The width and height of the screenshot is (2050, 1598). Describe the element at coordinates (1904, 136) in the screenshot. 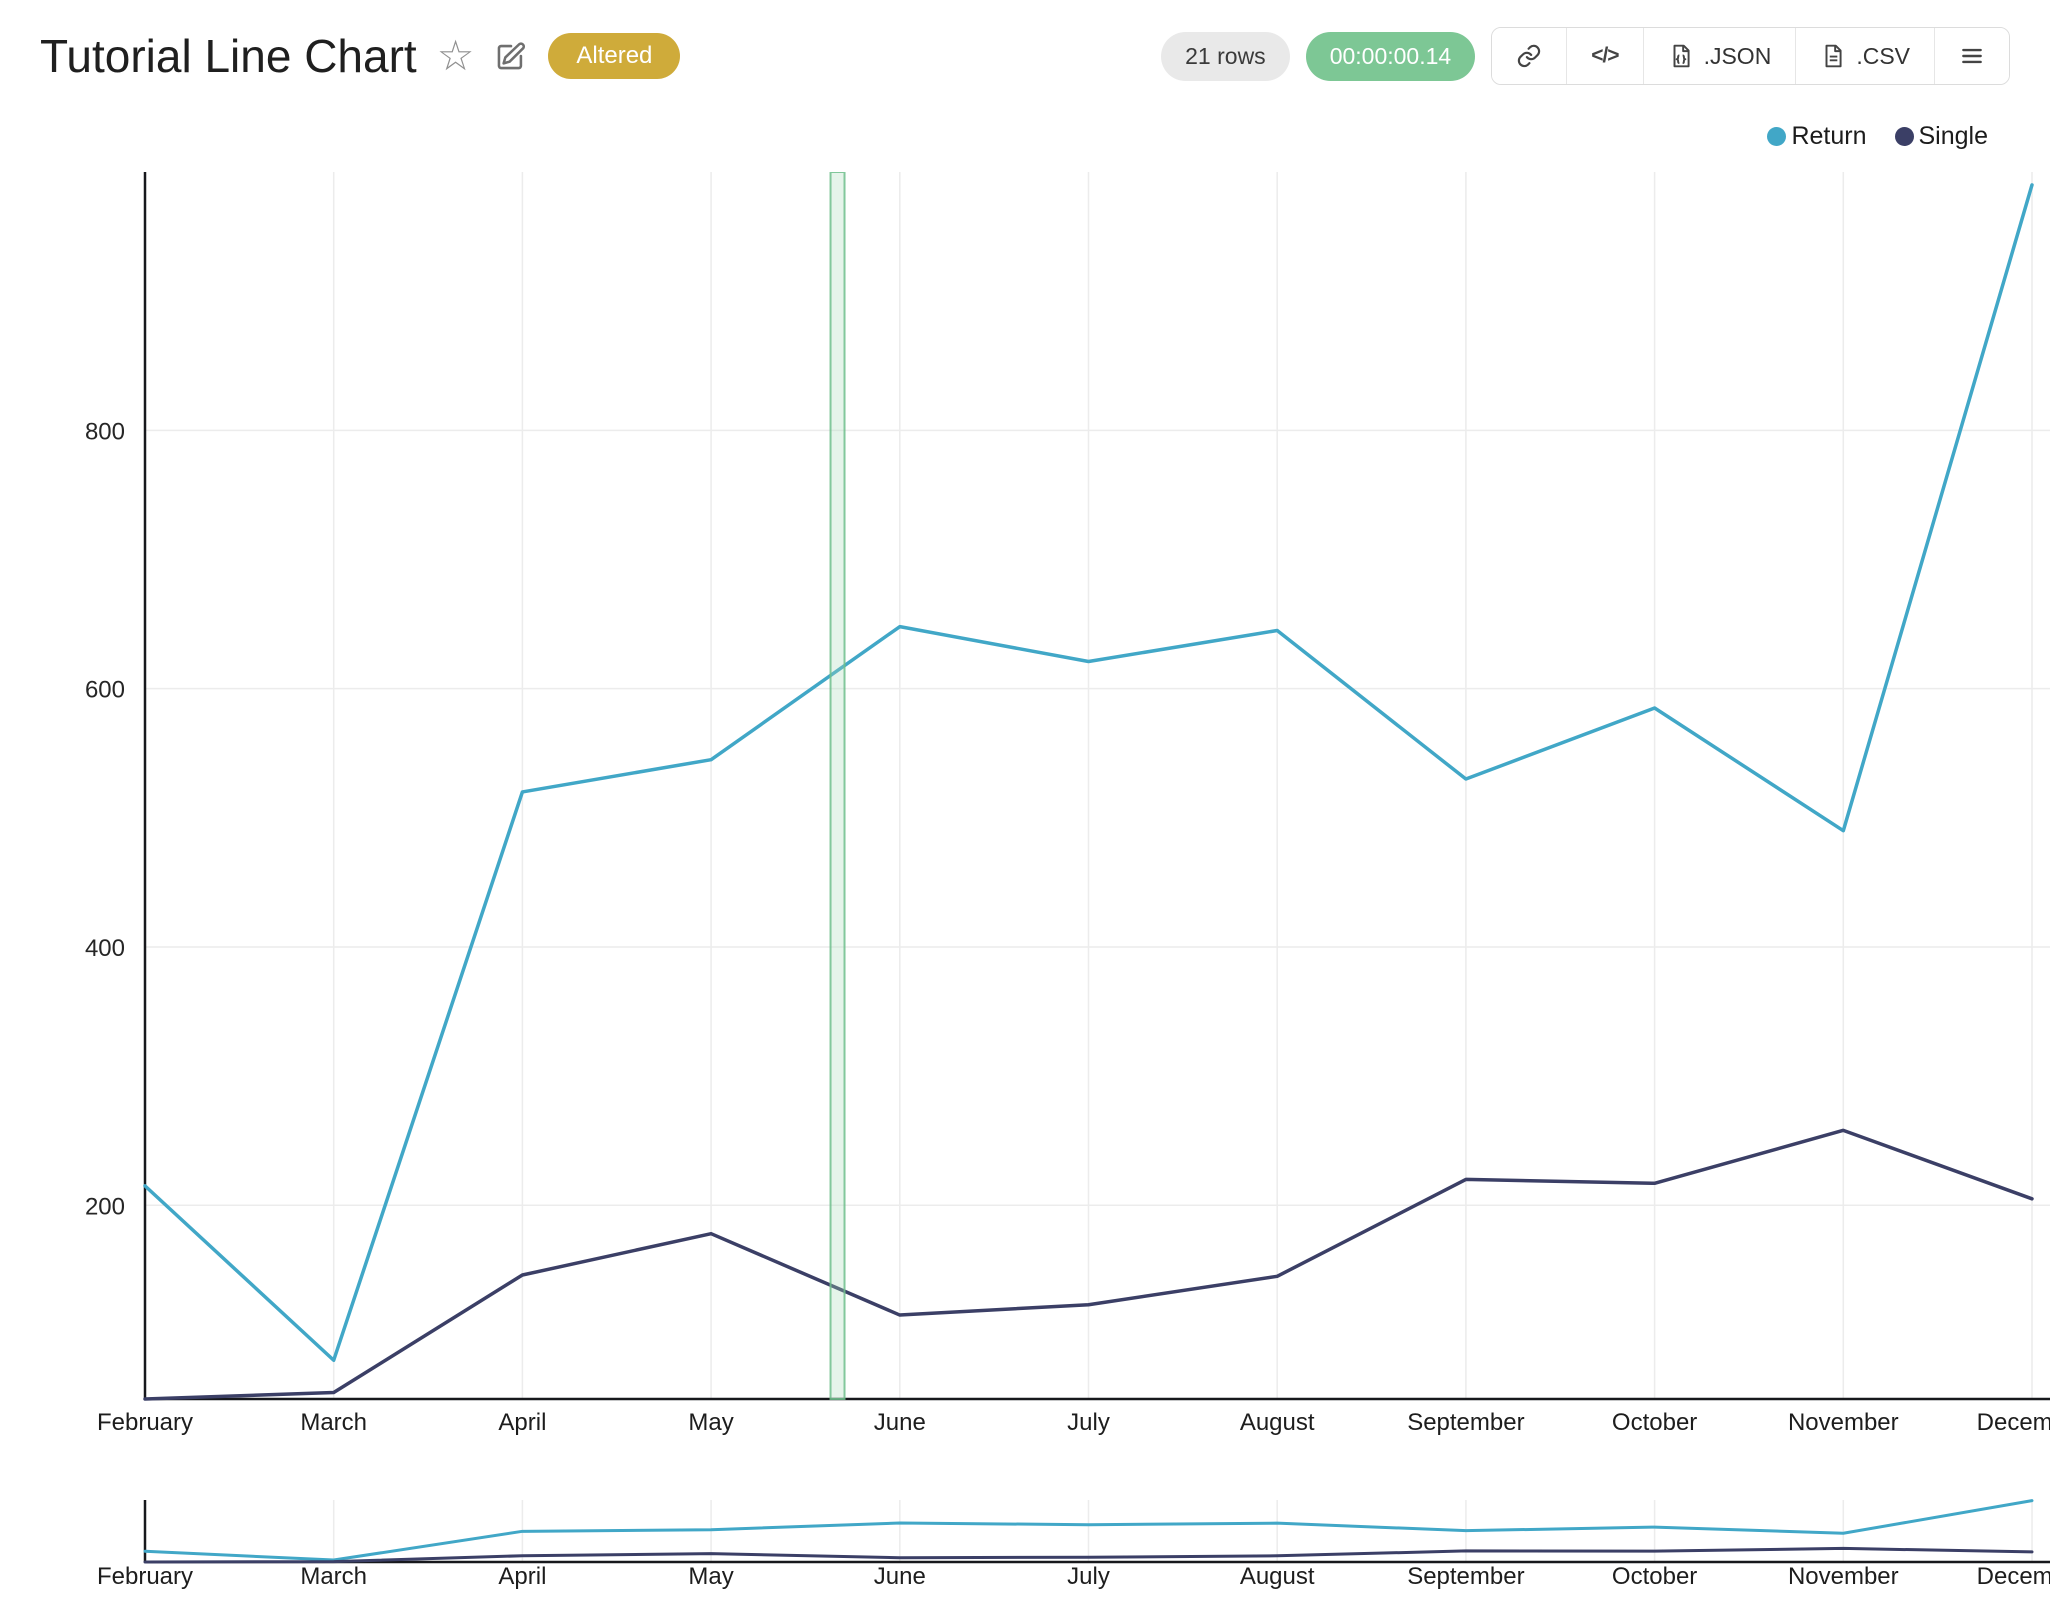

I see `legend-dot-single` at that location.